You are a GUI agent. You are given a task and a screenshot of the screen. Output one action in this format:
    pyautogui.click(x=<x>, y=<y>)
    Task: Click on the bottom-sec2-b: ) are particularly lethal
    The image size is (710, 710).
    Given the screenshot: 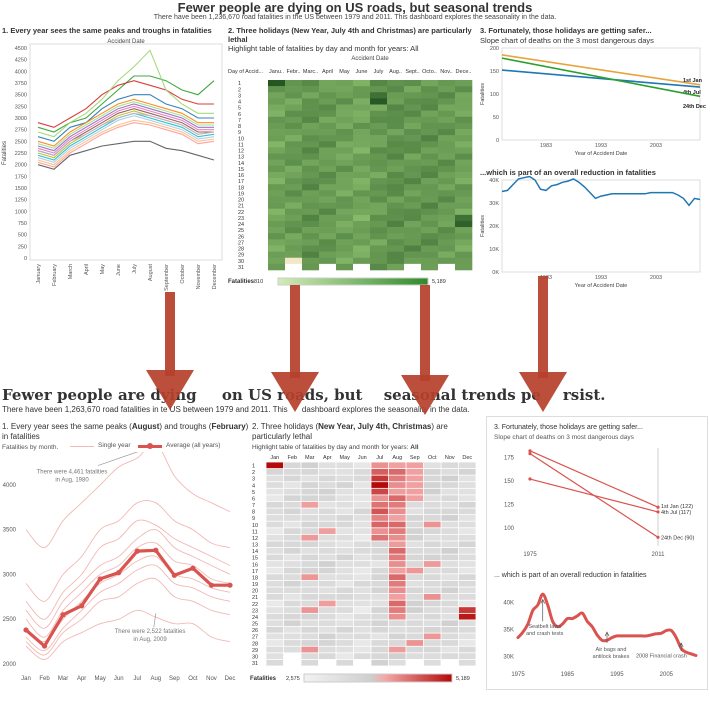 What is the action you would take?
    pyautogui.click(x=350, y=431)
    